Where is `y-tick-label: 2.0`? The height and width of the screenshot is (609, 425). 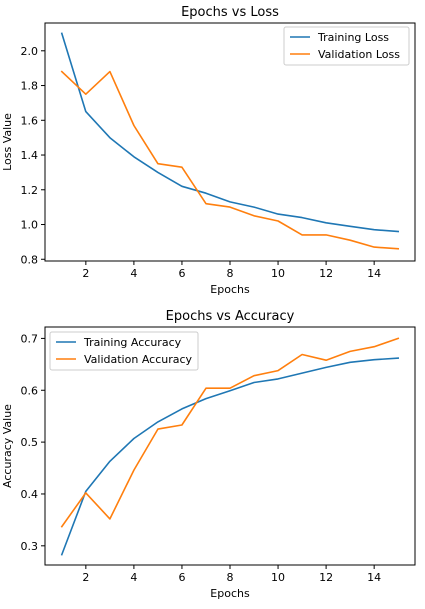
y-tick-label: 2.0 is located at coordinates (30, 51).